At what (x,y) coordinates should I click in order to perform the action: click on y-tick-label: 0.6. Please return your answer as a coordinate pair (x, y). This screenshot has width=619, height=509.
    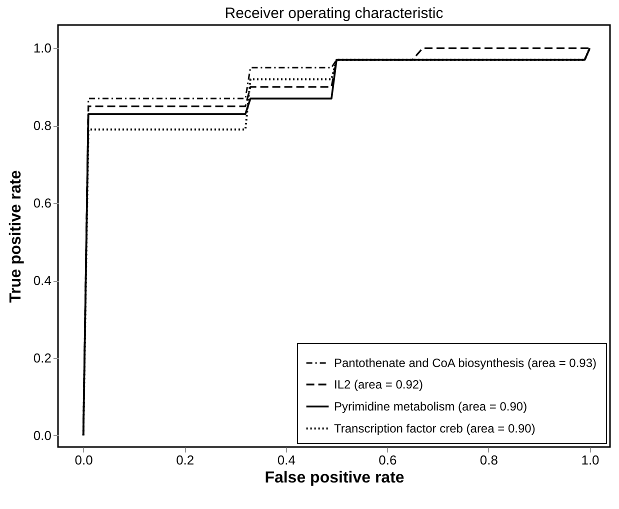
    Looking at the image, I should click on (42, 203).